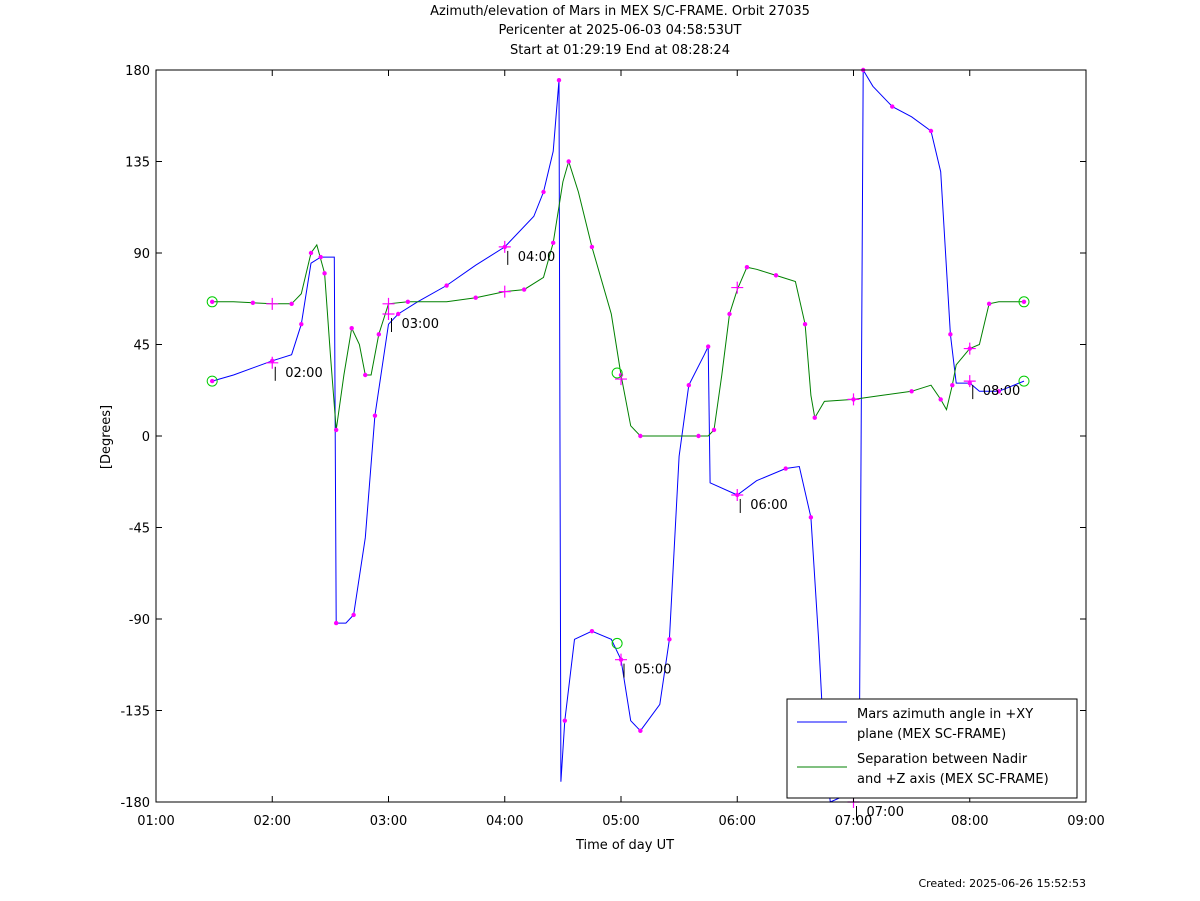 The width and height of the screenshot is (1200, 901). Describe the element at coordinates (853, 821) in the screenshot. I see `x-tick-label: 07:00` at that location.